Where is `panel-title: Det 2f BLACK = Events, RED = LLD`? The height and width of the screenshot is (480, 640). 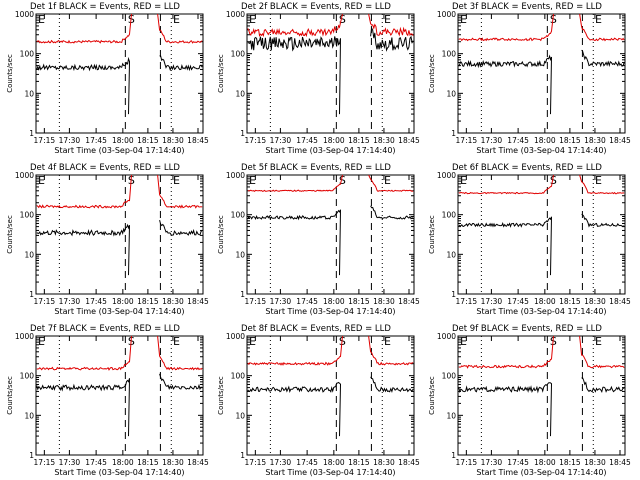 panel-title: Det 2f BLACK = Events, RED = LLD is located at coordinates (316, 7).